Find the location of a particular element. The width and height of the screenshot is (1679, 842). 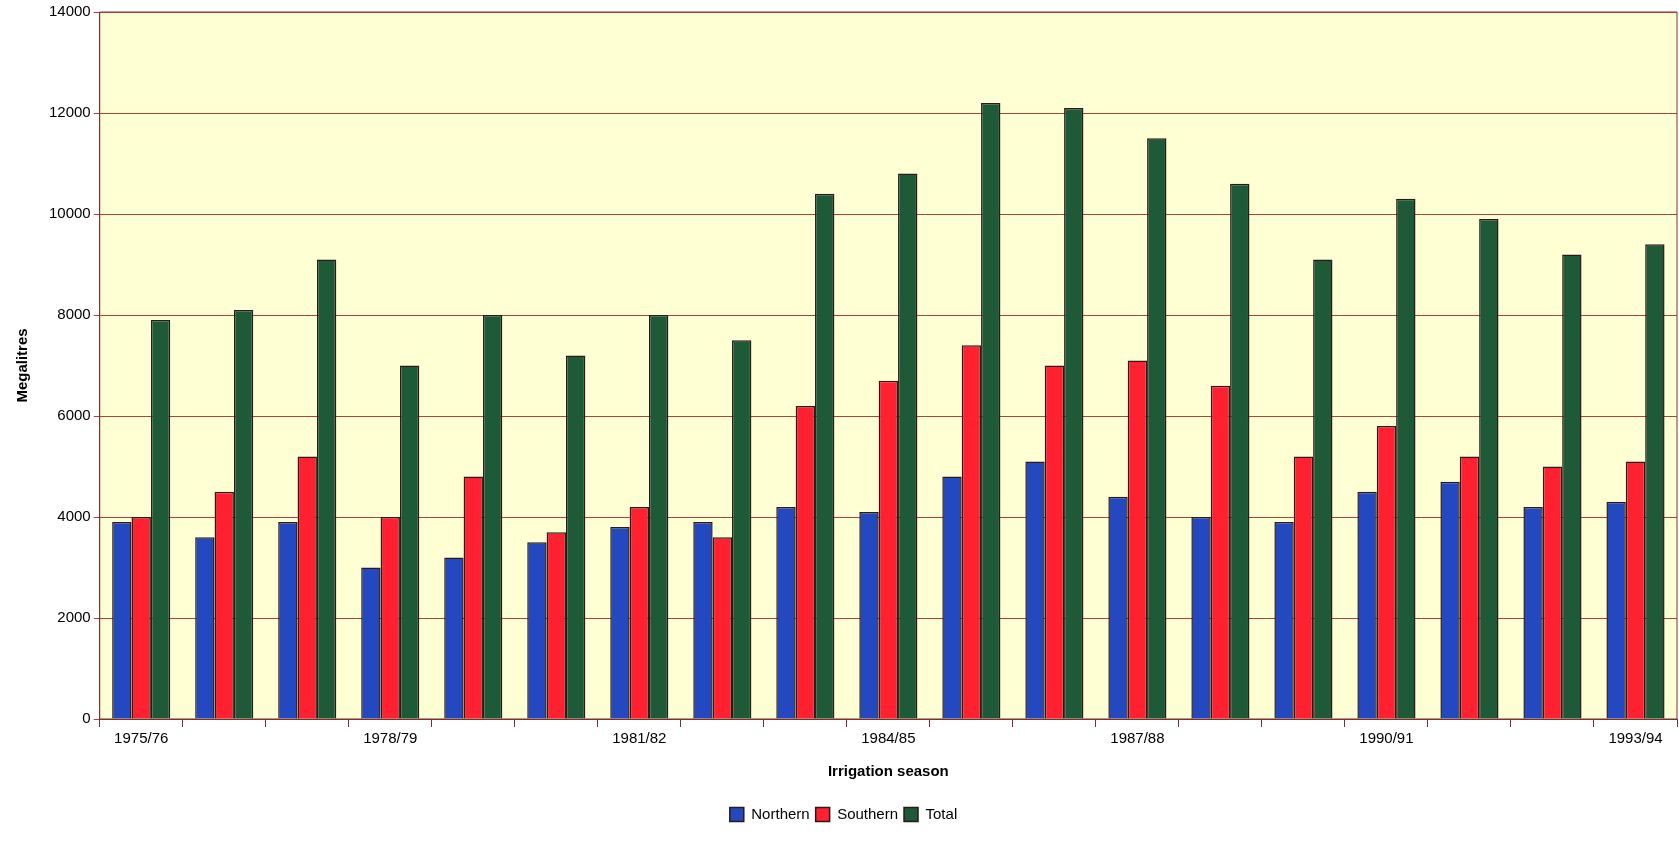

y-tick-label: 4000 is located at coordinates (74, 516).